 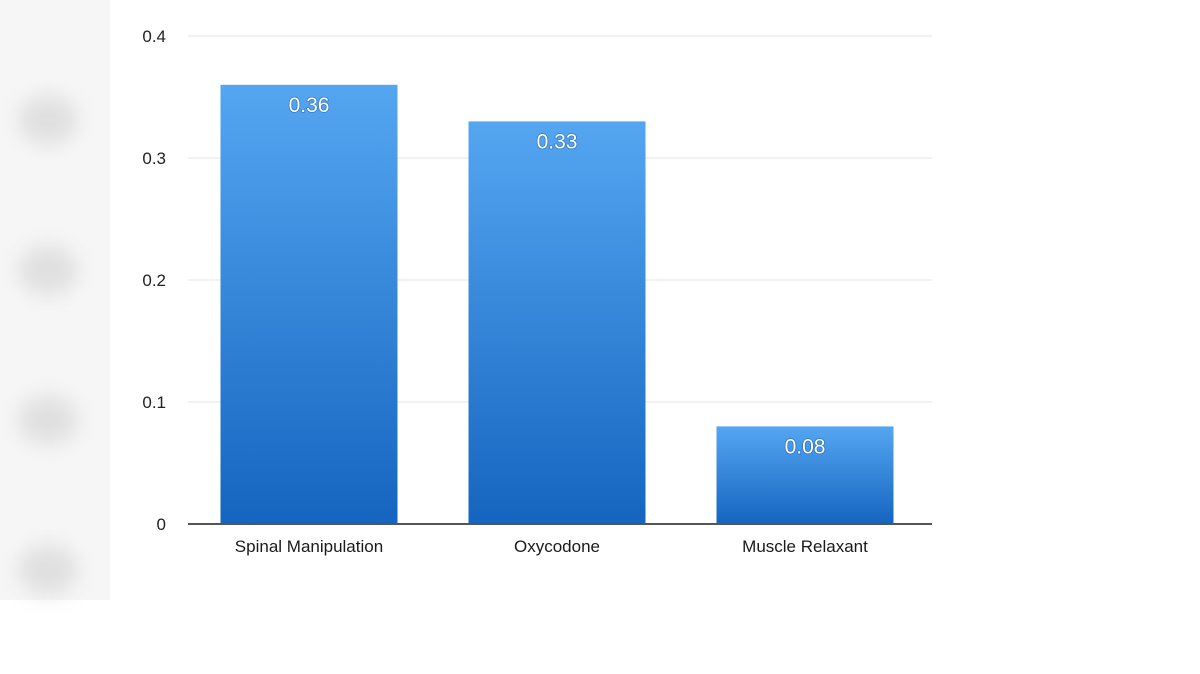 What do you see at coordinates (309, 105) in the screenshot?
I see `data-label: 0.36` at bounding box center [309, 105].